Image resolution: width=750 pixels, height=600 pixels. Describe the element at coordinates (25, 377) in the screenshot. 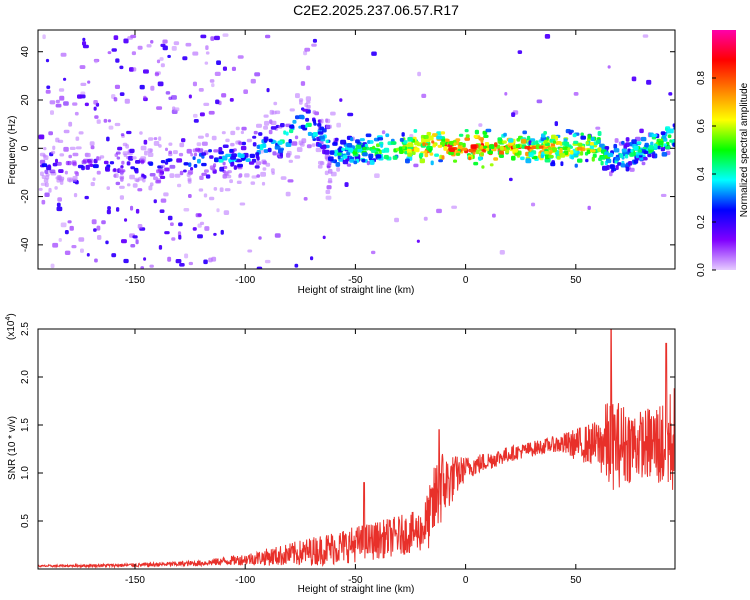

I see `snr-y-tick-label: 2.0` at that location.